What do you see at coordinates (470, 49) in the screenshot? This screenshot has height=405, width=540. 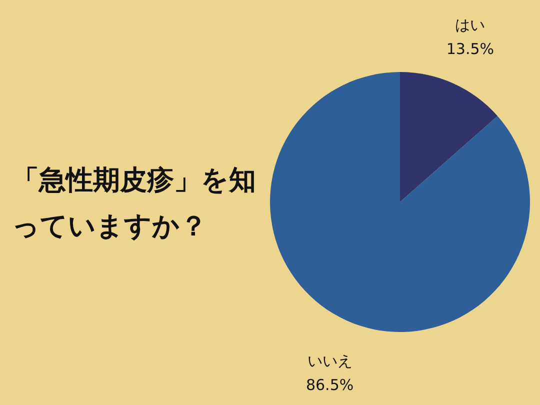 I see `data-label: 13.5%` at bounding box center [470, 49].